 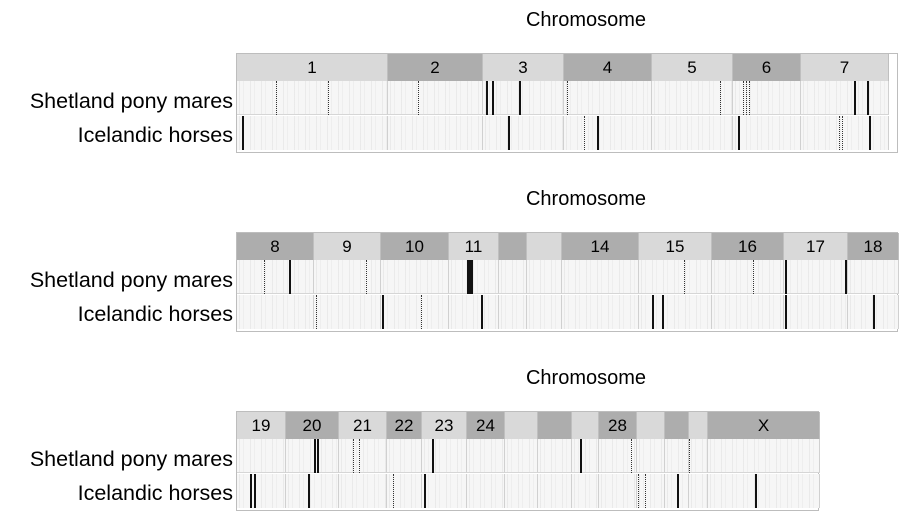 I want to click on chromosome-header-10: 10, so click(x=415, y=246).